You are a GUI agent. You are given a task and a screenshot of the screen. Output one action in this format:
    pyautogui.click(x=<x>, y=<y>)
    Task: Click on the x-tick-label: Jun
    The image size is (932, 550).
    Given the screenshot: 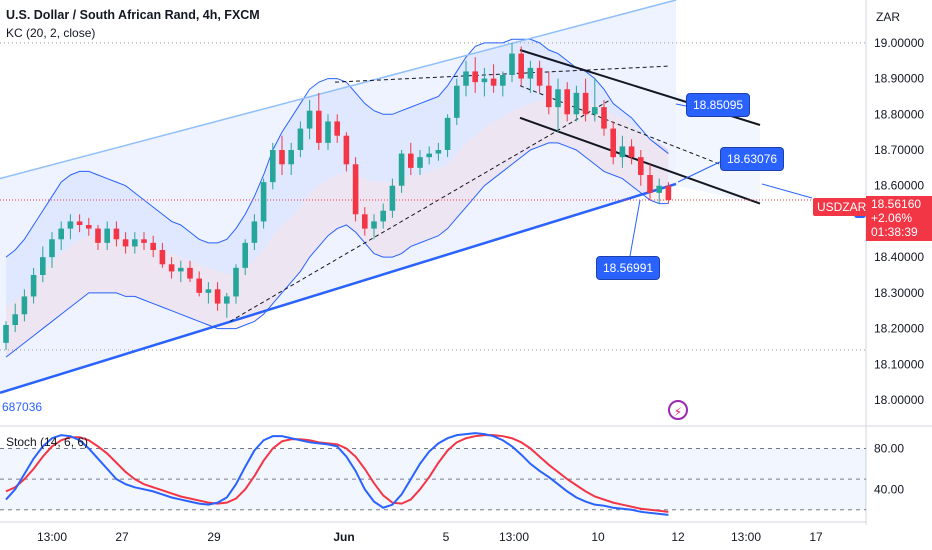 What is the action you would take?
    pyautogui.click(x=343, y=537)
    